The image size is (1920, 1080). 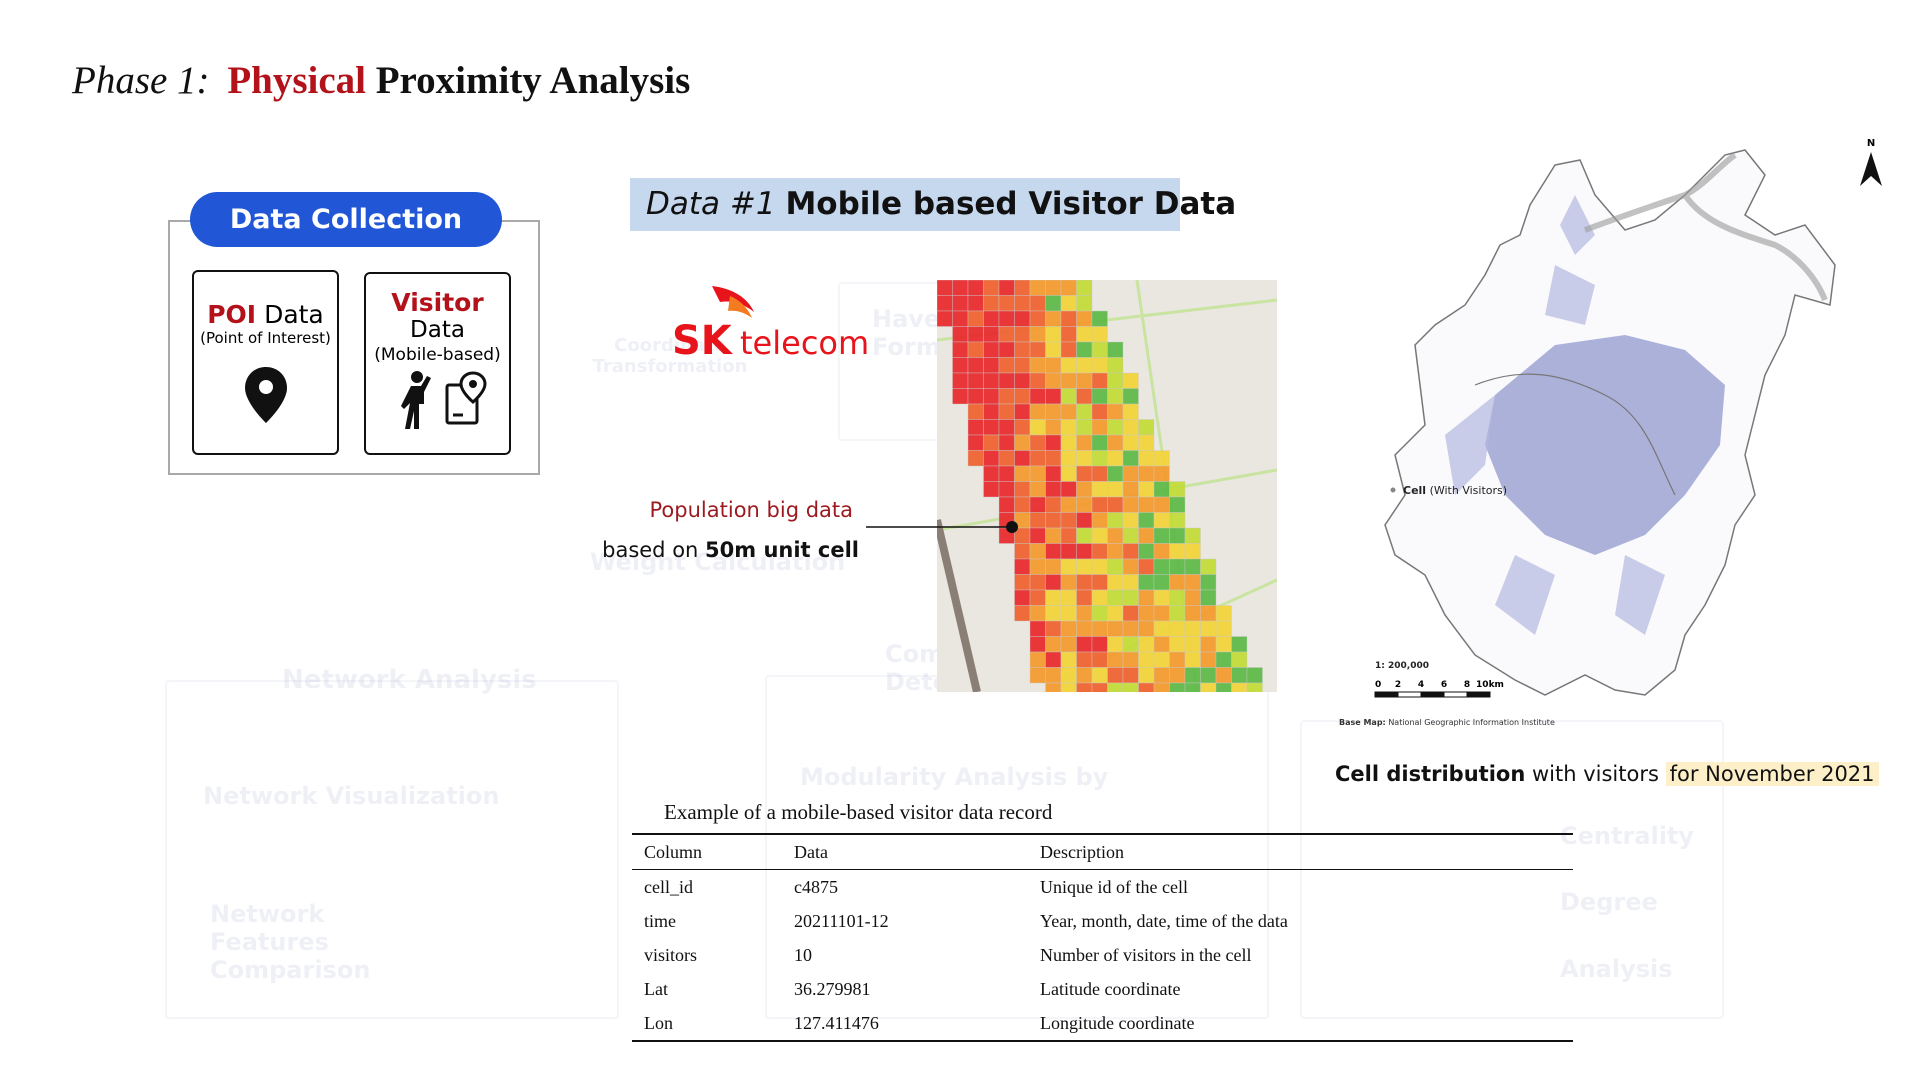 I want to click on scale-tick-label: 8, so click(x=1467, y=685).